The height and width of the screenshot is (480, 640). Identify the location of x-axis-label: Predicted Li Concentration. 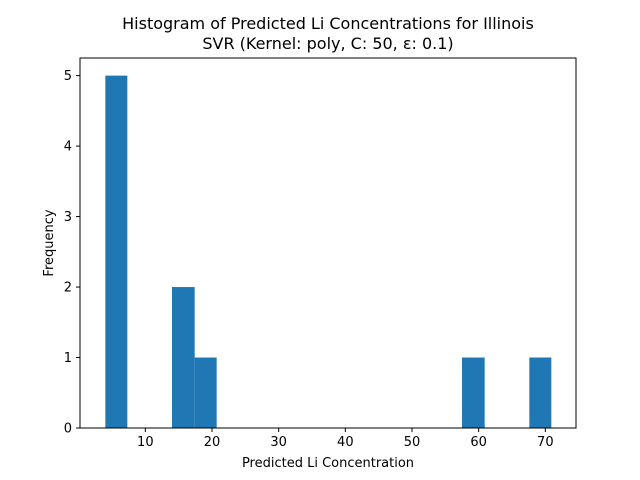
(328, 463).